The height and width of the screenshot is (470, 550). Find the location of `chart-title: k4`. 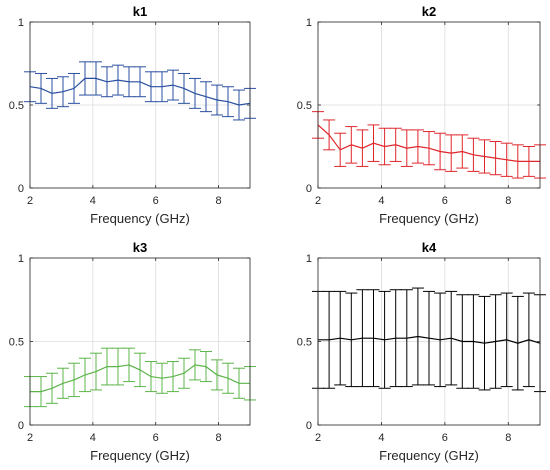

chart-title: k4 is located at coordinates (429, 247).